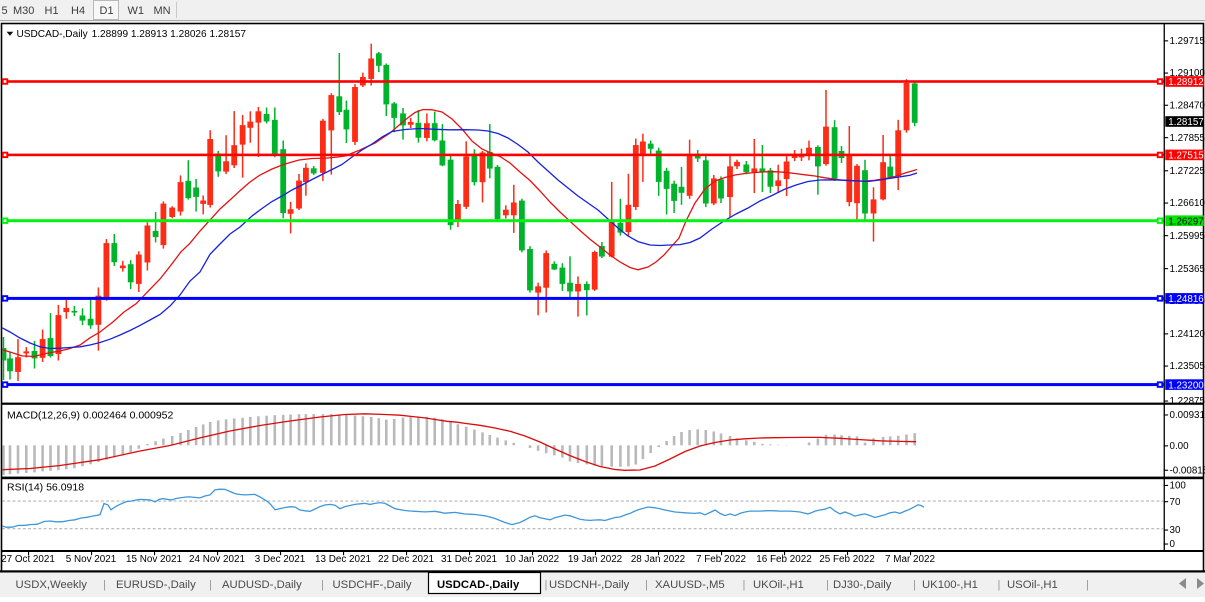  I want to click on svg-text: 25 Feb 2022, so click(846, 559).